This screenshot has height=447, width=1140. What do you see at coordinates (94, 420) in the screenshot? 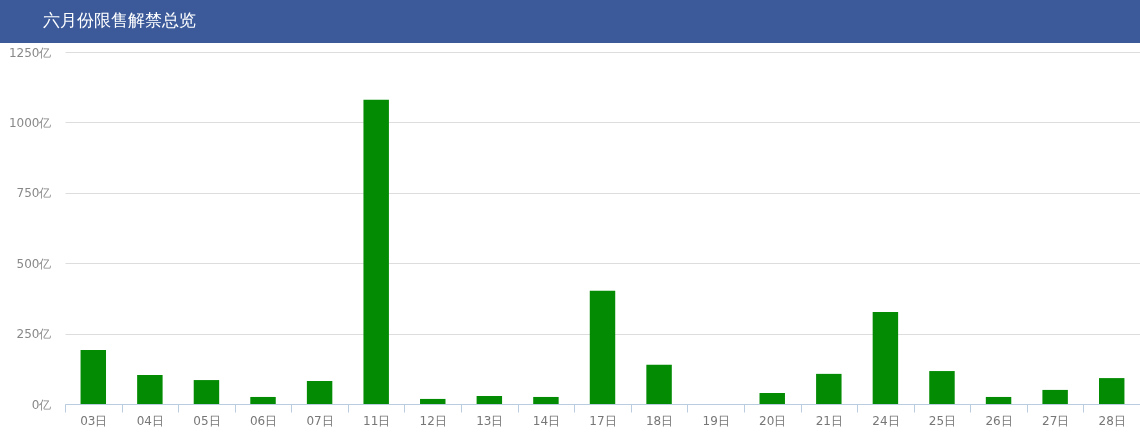
I see `x-tick-label: 03日` at bounding box center [94, 420].